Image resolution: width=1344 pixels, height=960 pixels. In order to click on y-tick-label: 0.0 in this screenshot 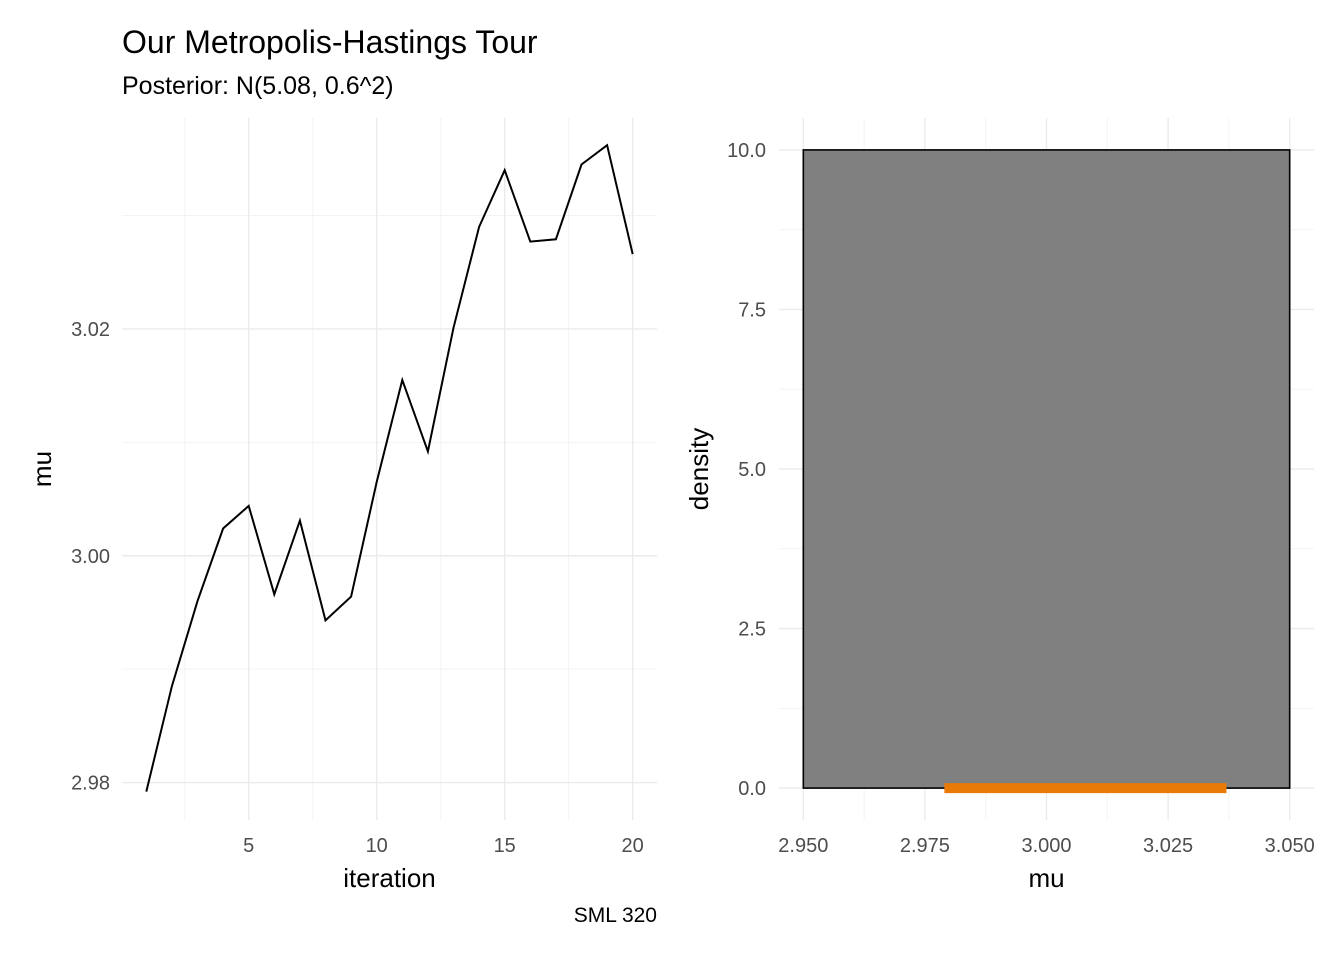, I will do `click(752, 789)`.